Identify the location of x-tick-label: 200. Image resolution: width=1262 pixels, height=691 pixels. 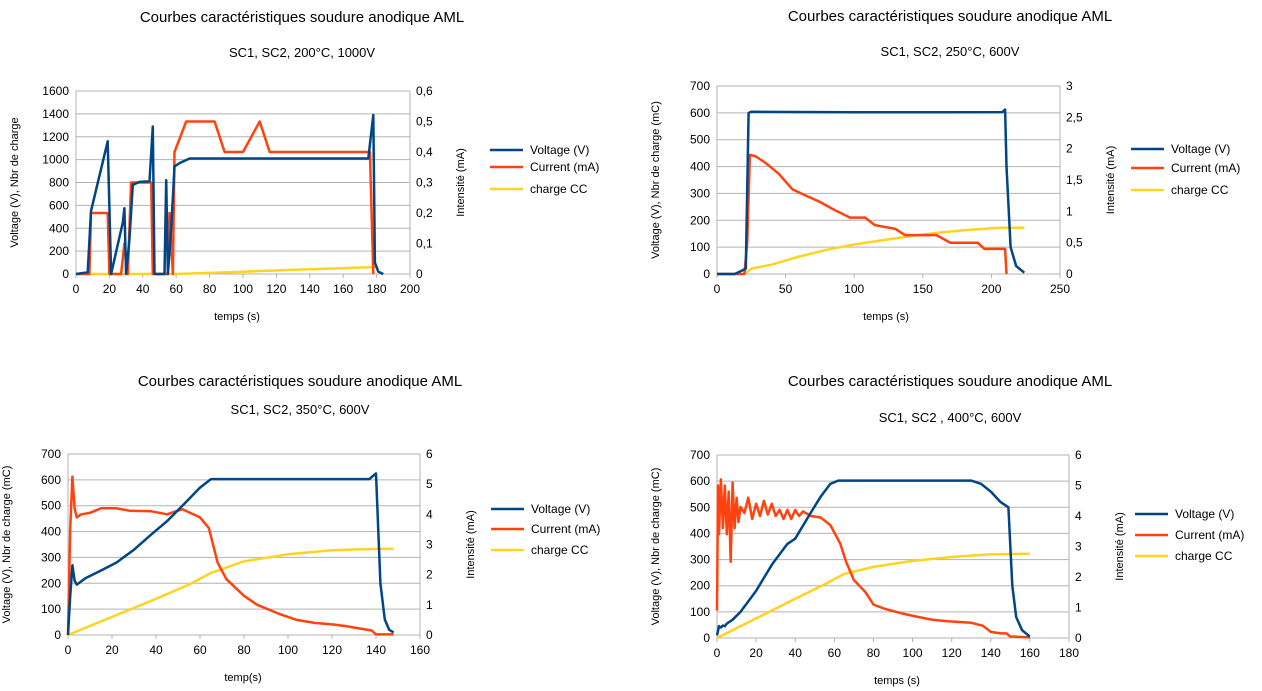
(991, 289).